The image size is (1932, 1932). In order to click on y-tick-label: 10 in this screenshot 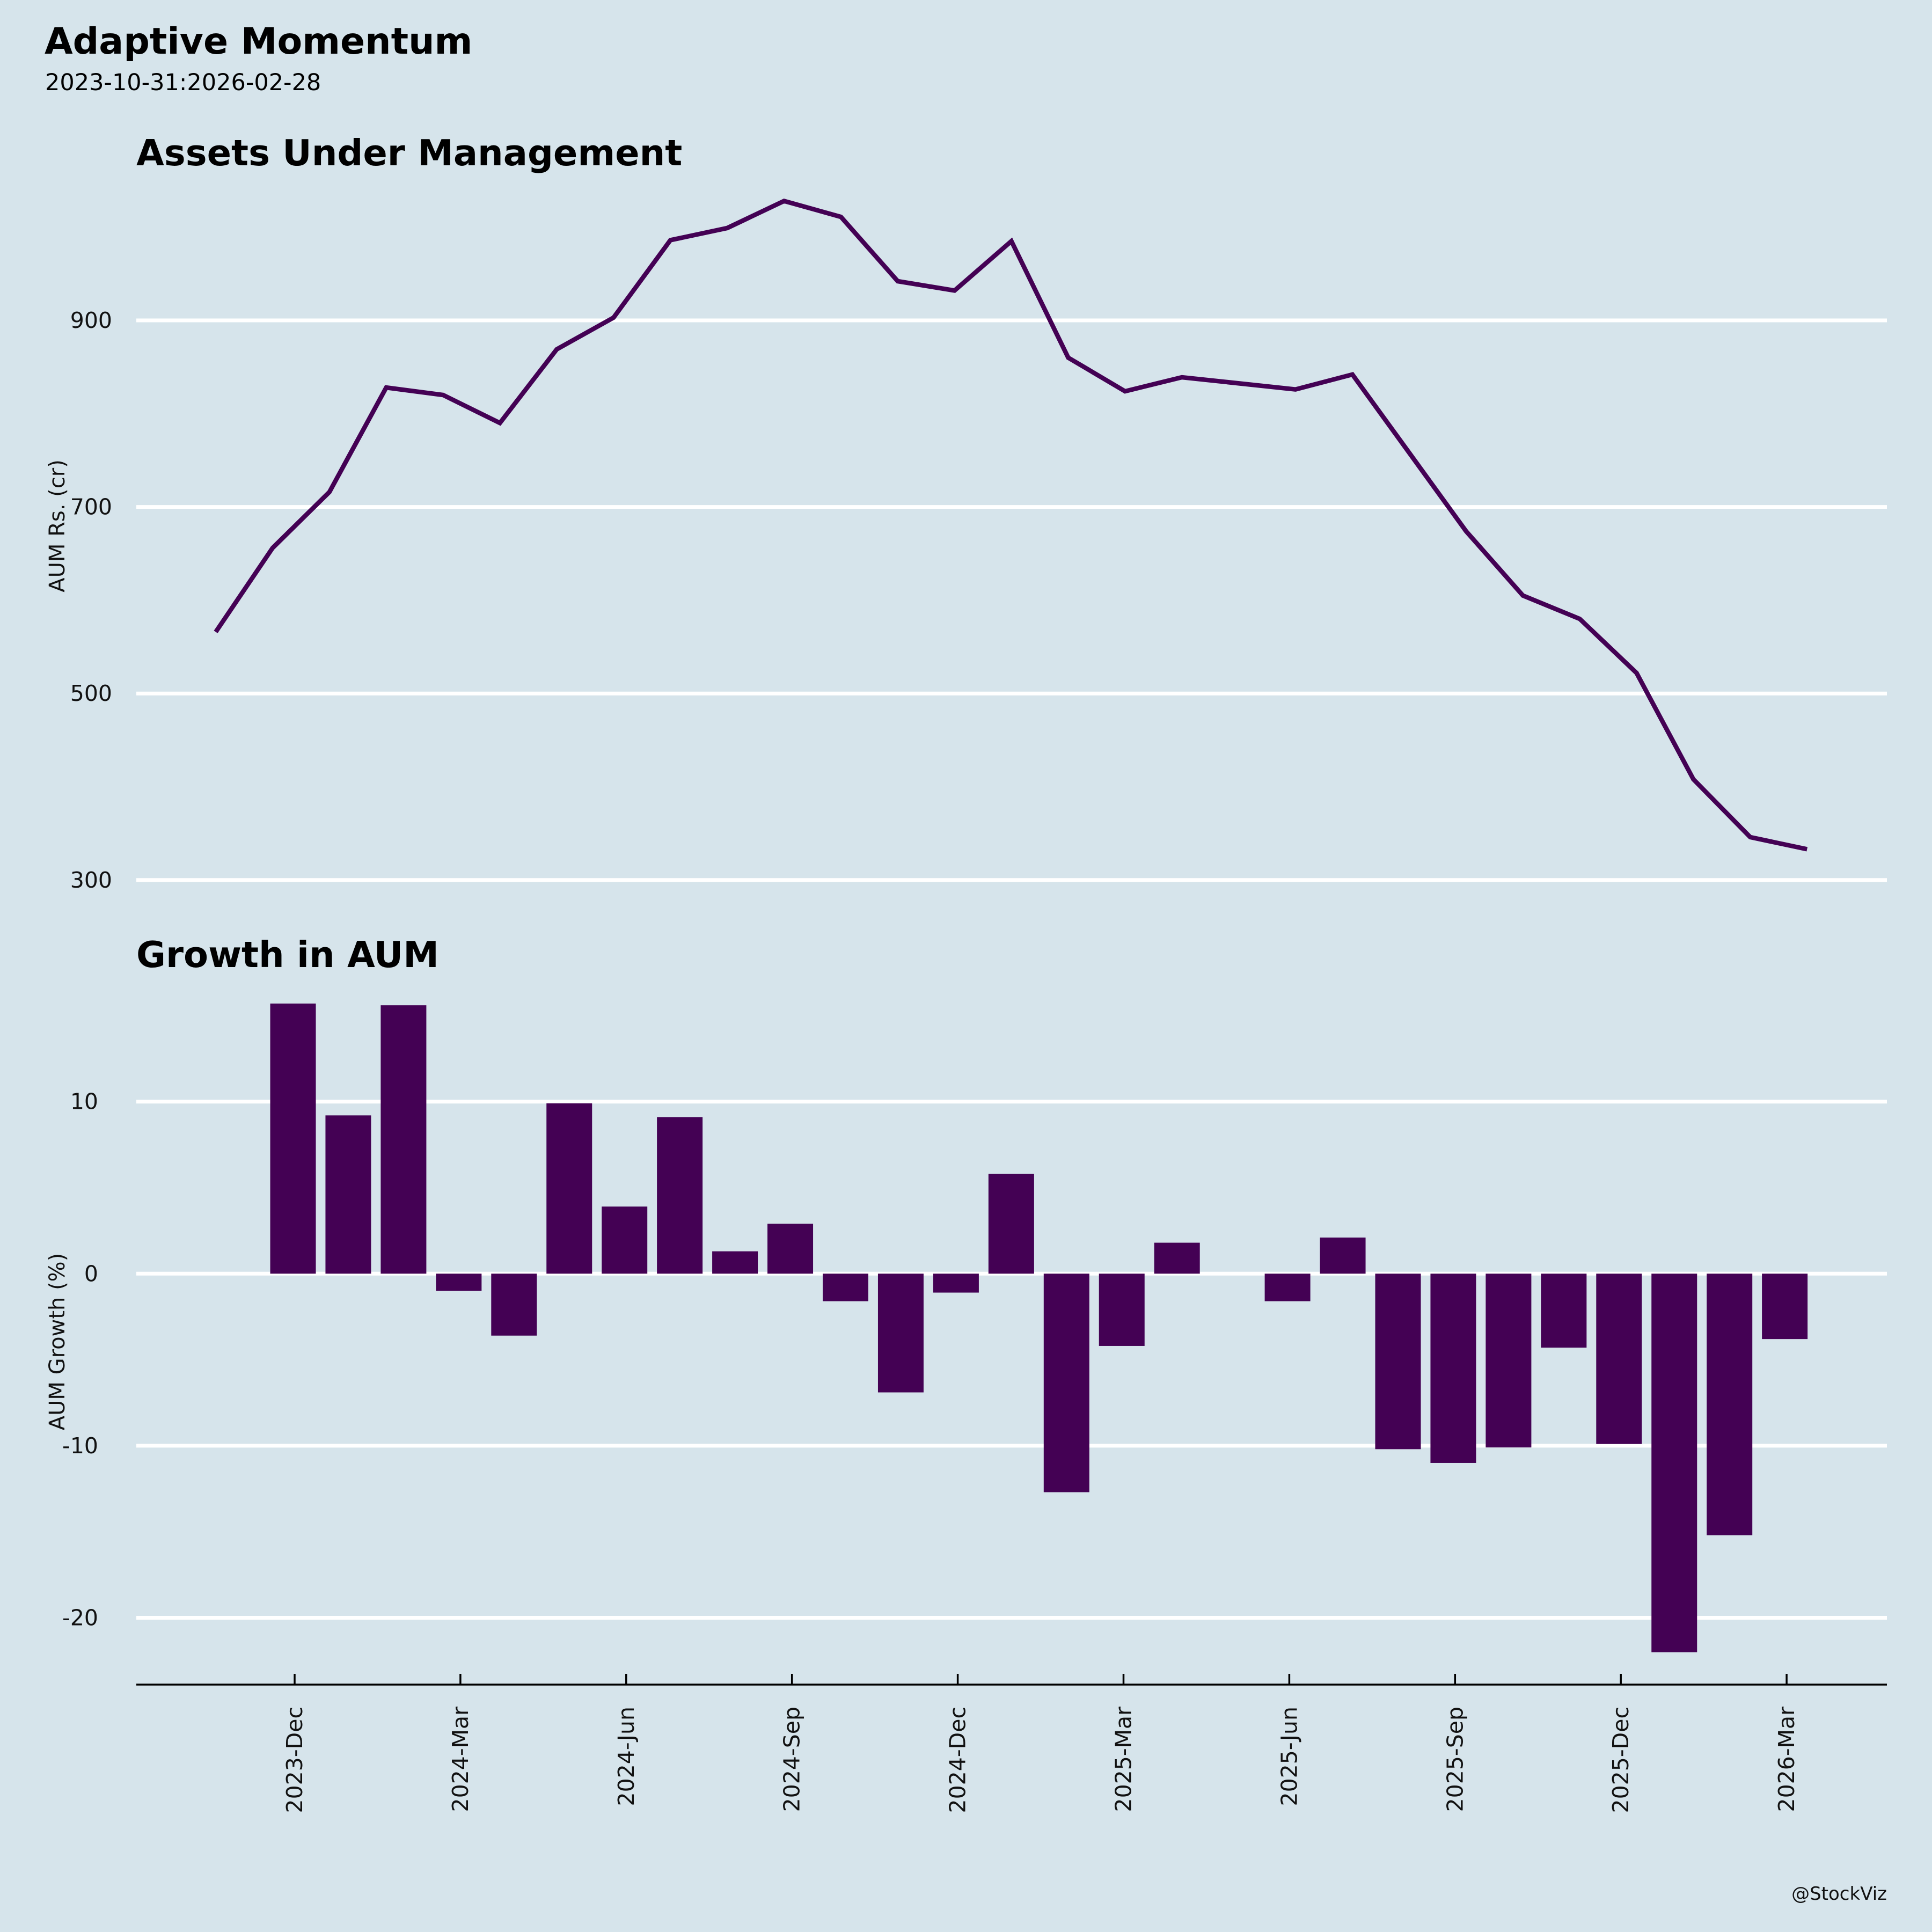, I will do `click(84, 1102)`.